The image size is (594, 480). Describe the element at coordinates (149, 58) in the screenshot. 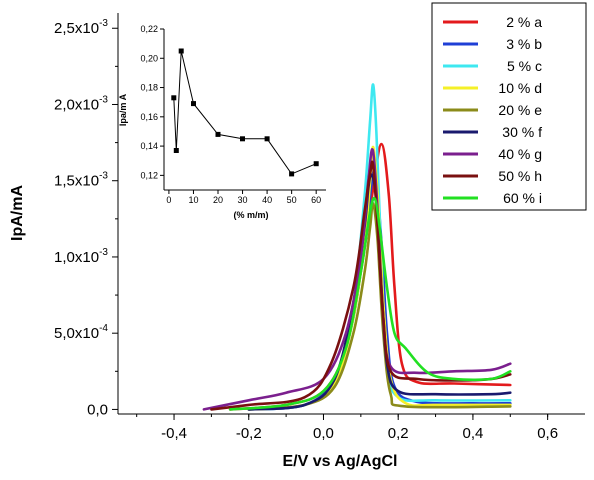

I see `inset-y-tick-label: 0,20` at that location.